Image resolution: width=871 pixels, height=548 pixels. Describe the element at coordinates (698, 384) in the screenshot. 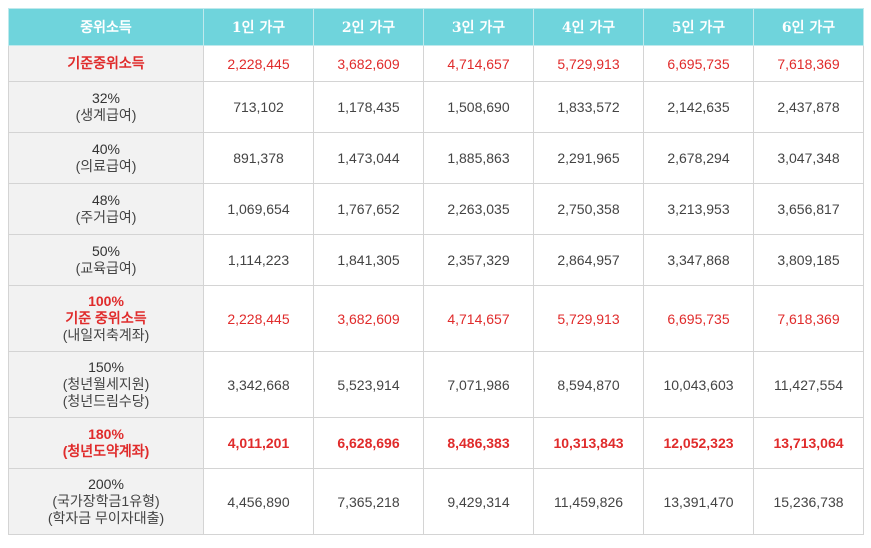

I see `table-cell: 10,043,603` at that location.